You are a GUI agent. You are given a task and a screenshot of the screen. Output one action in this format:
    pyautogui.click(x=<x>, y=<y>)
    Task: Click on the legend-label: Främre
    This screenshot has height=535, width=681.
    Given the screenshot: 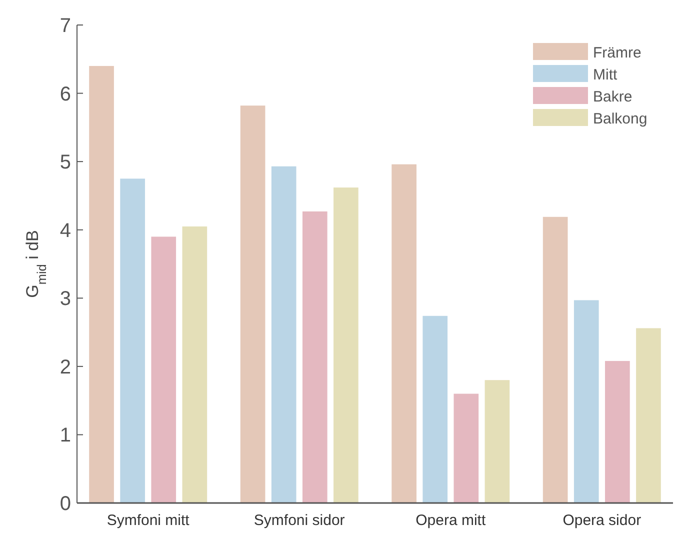 What is the action you would take?
    pyautogui.click(x=617, y=53)
    